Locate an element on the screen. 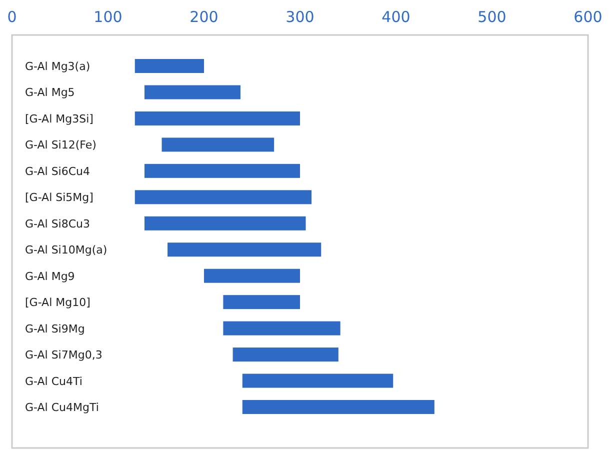 The height and width of the screenshot is (450, 611). y-tick-label: G-Al Si7Mg0,3 is located at coordinates (63, 355).